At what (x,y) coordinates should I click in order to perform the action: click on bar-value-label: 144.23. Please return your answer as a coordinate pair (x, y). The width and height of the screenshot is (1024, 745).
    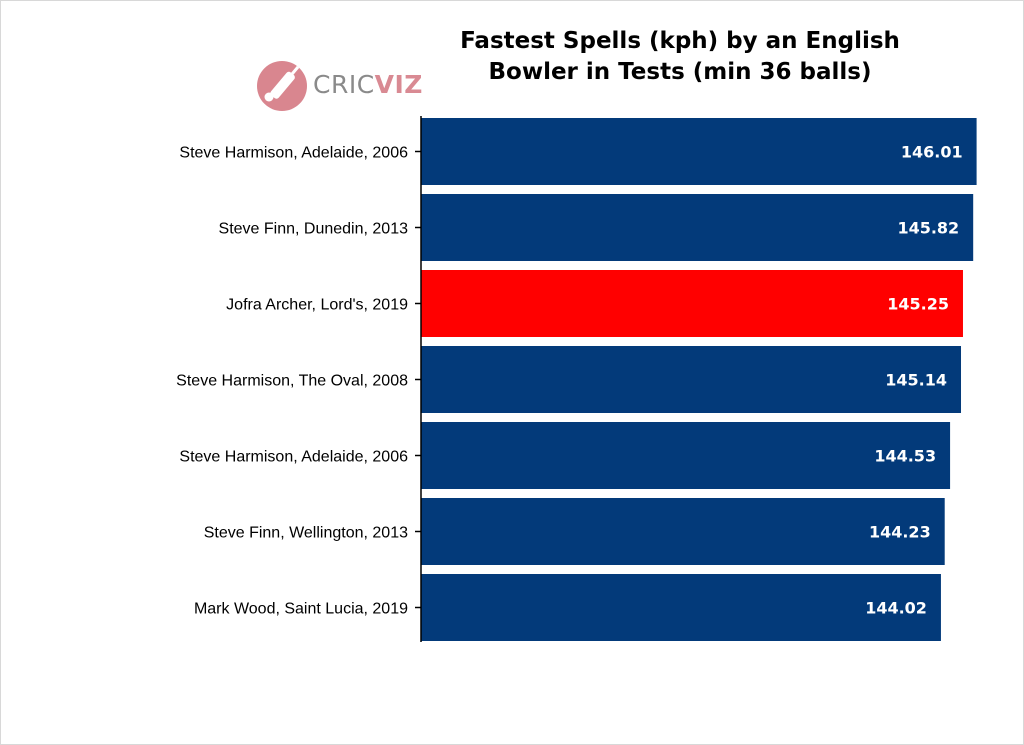
    Looking at the image, I should click on (900, 532).